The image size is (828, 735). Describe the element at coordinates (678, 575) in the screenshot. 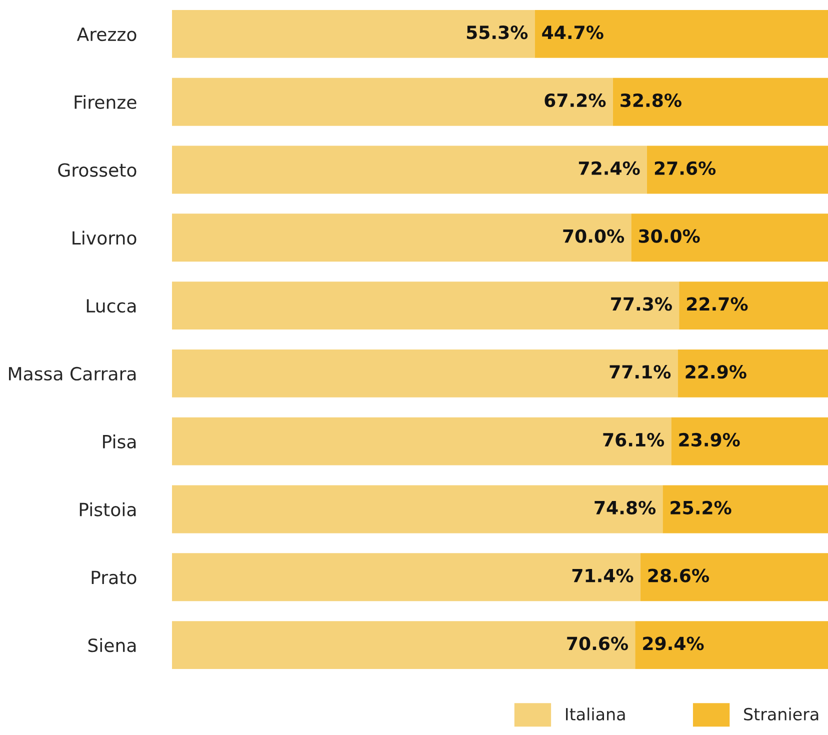

I see `data-label: 28.6%` at that location.